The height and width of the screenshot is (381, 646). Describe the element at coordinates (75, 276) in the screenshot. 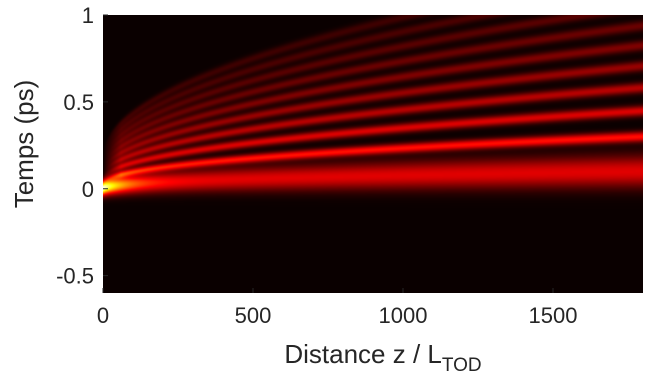

I see `y-tick-label: -0.5` at that location.